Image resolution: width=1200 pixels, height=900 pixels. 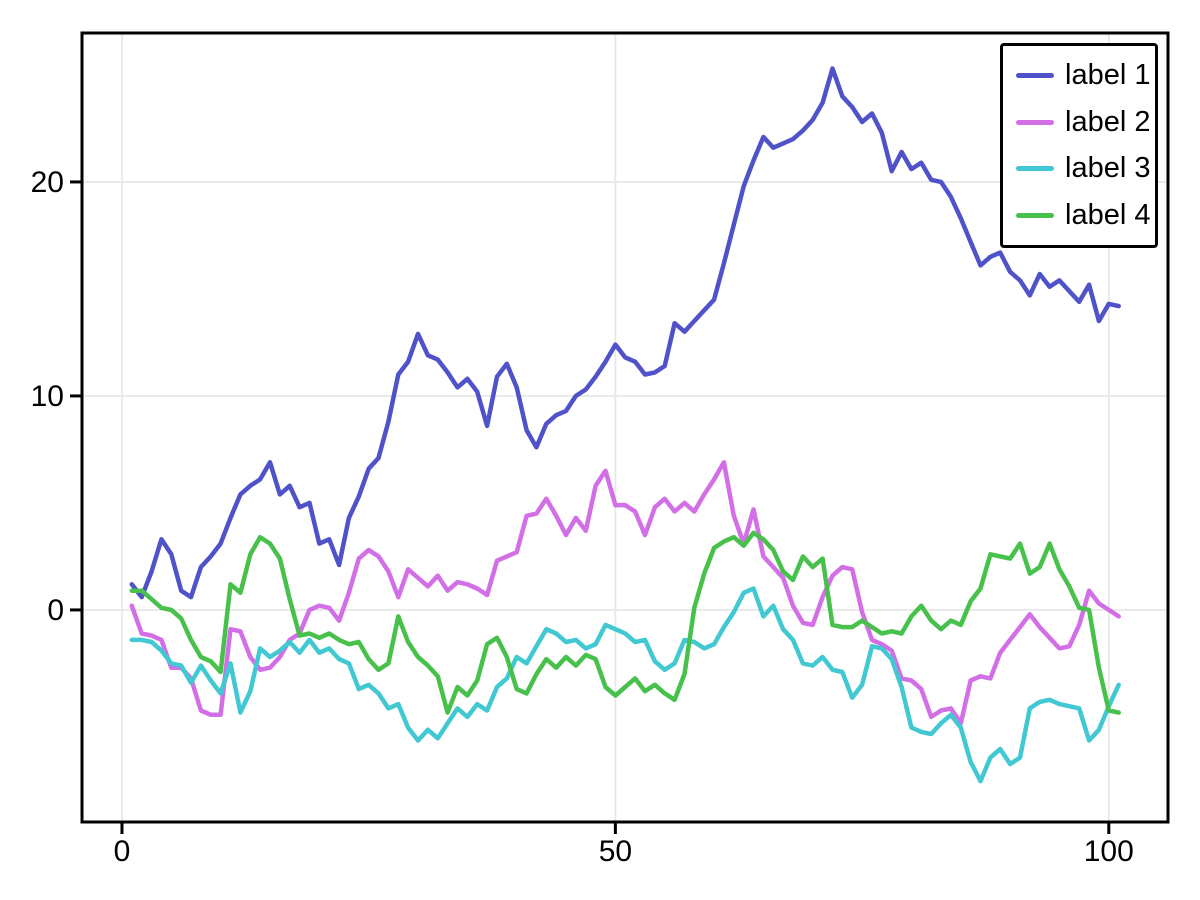 I want to click on y-tick-label: 0, so click(x=55, y=610).